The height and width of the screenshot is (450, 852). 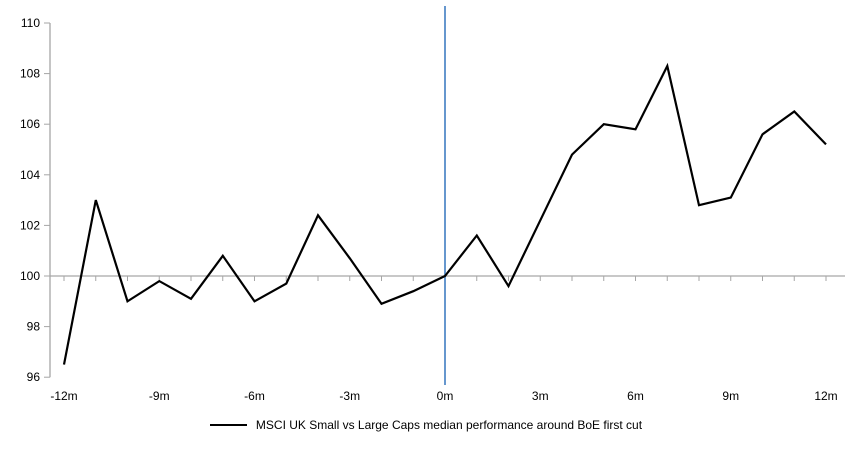 What do you see at coordinates (30, 74) in the screenshot?
I see `y-tick-label: 108` at bounding box center [30, 74].